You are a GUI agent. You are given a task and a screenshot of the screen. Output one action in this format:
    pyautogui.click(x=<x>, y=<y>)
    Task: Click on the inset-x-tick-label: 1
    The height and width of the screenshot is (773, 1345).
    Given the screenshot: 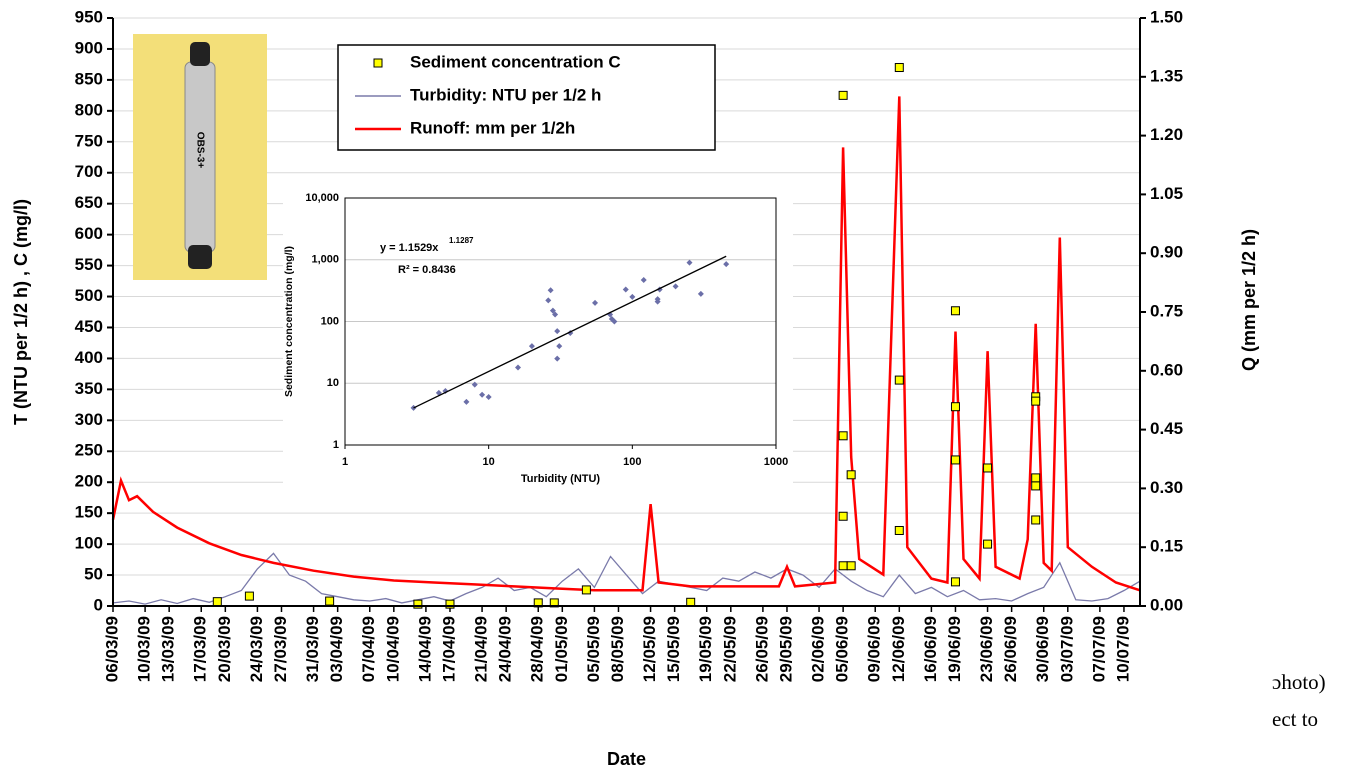 What is the action you would take?
    pyautogui.click(x=345, y=462)
    